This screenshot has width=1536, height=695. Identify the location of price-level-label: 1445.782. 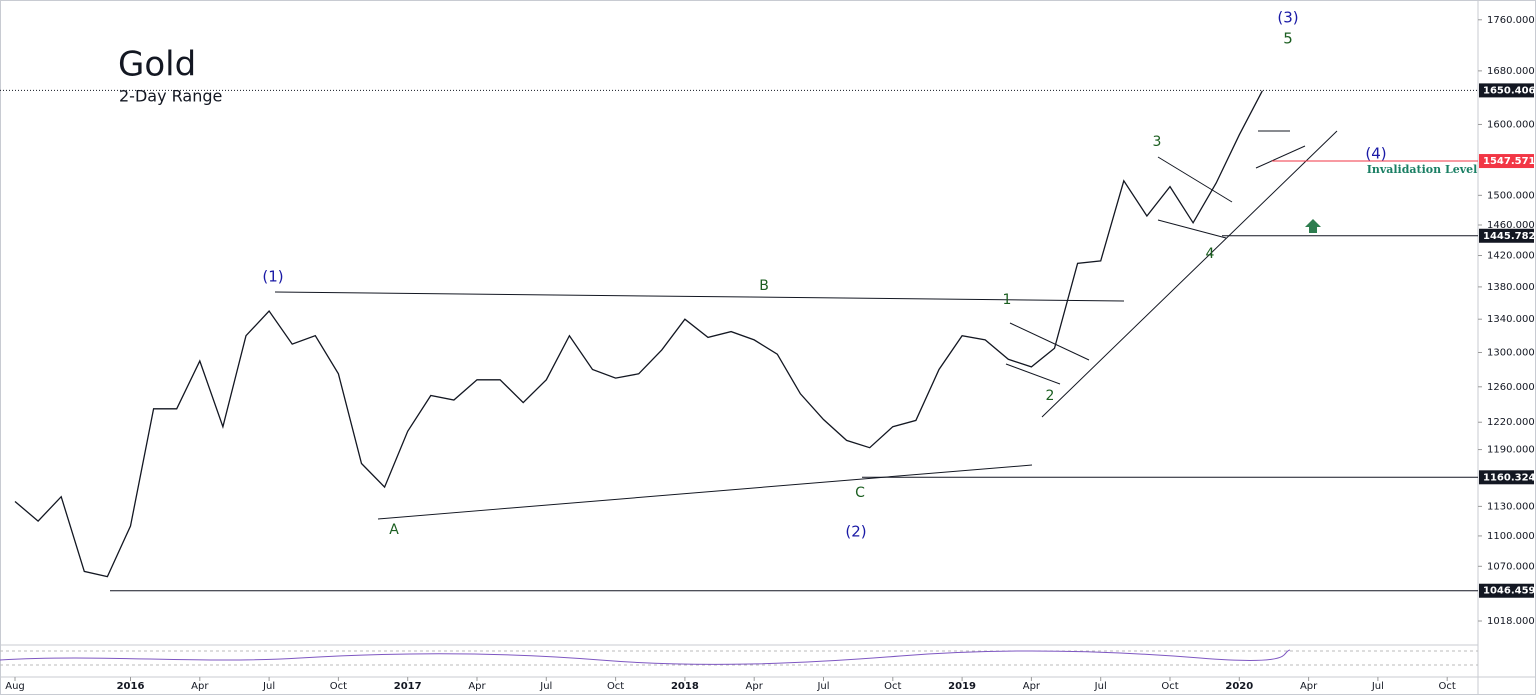
(1509, 236).